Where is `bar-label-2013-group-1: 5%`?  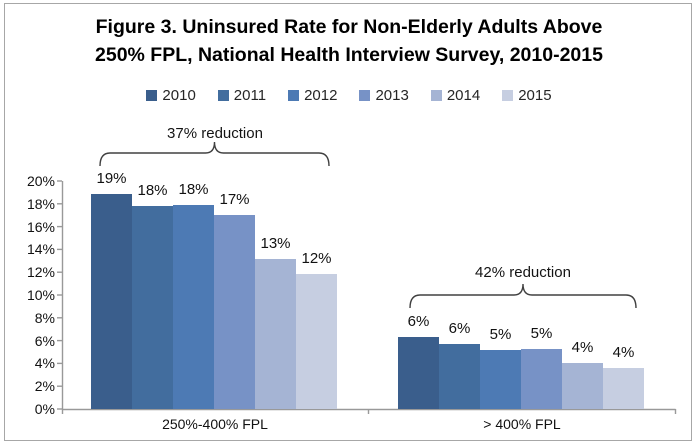 bar-label-2013-group-1: 5% is located at coordinates (541, 333).